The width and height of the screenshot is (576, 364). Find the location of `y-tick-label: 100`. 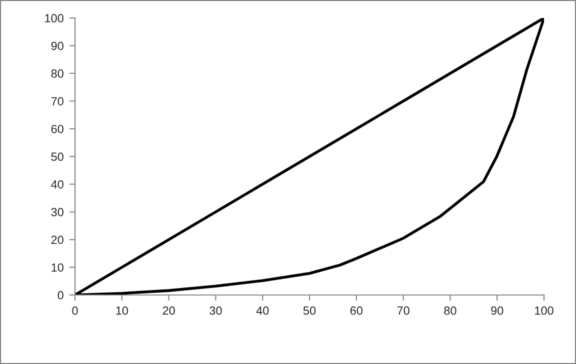

y-tick-label: 100 is located at coordinates (54, 18).